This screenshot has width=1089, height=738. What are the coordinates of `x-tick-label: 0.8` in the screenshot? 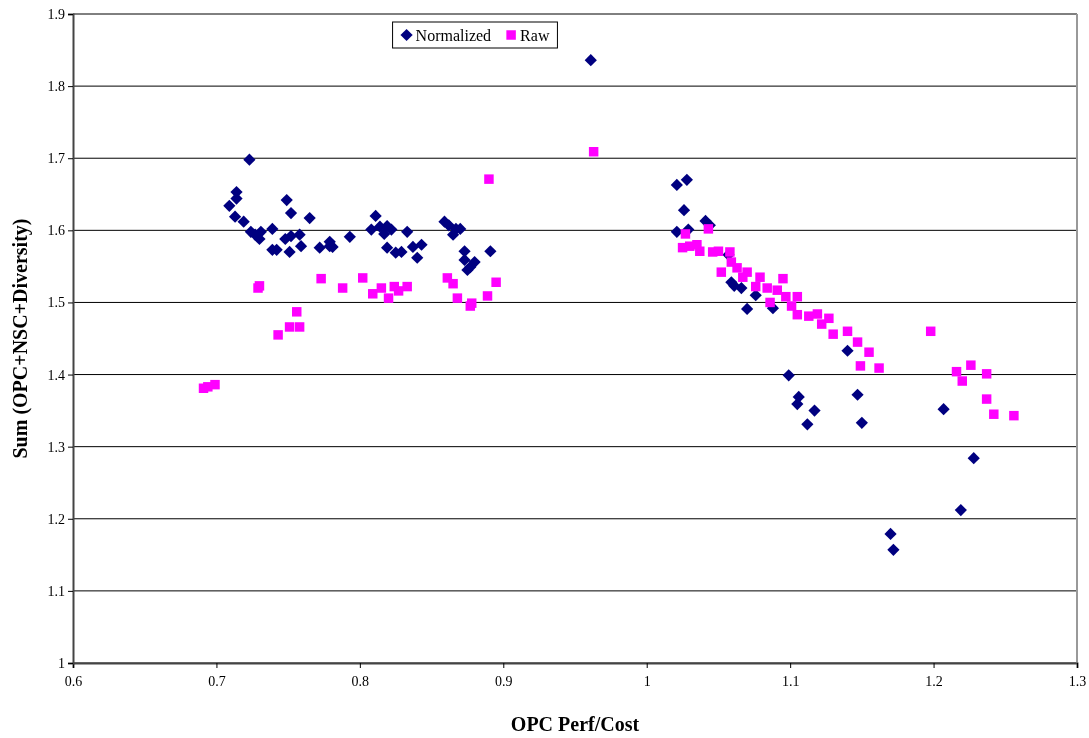 It's located at (360, 682).